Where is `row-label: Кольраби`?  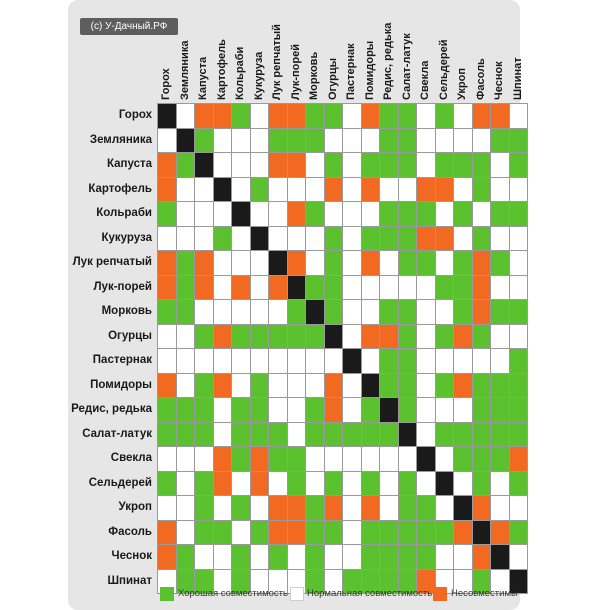 row-label: Кольраби is located at coordinates (124, 213).